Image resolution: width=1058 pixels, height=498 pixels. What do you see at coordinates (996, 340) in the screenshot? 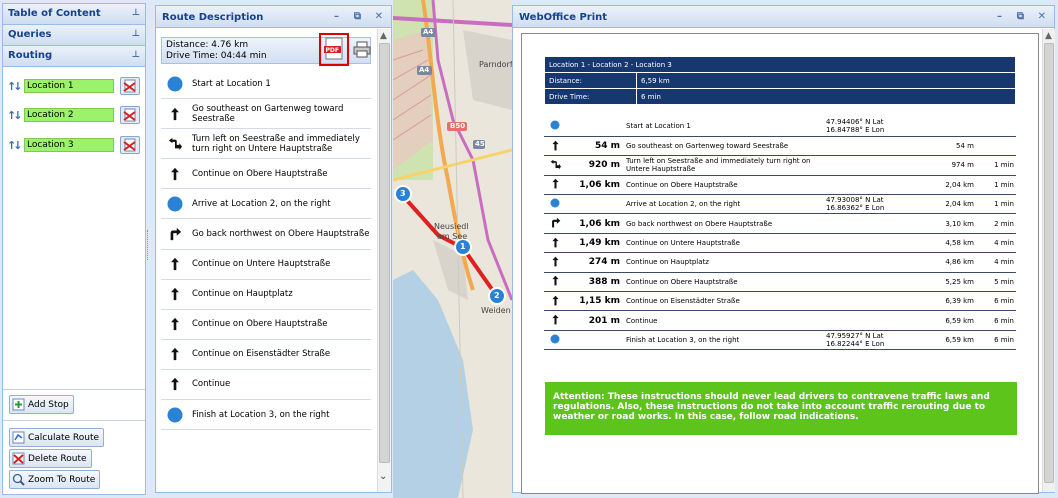
I see `cell-time: 6 min` at bounding box center [996, 340].